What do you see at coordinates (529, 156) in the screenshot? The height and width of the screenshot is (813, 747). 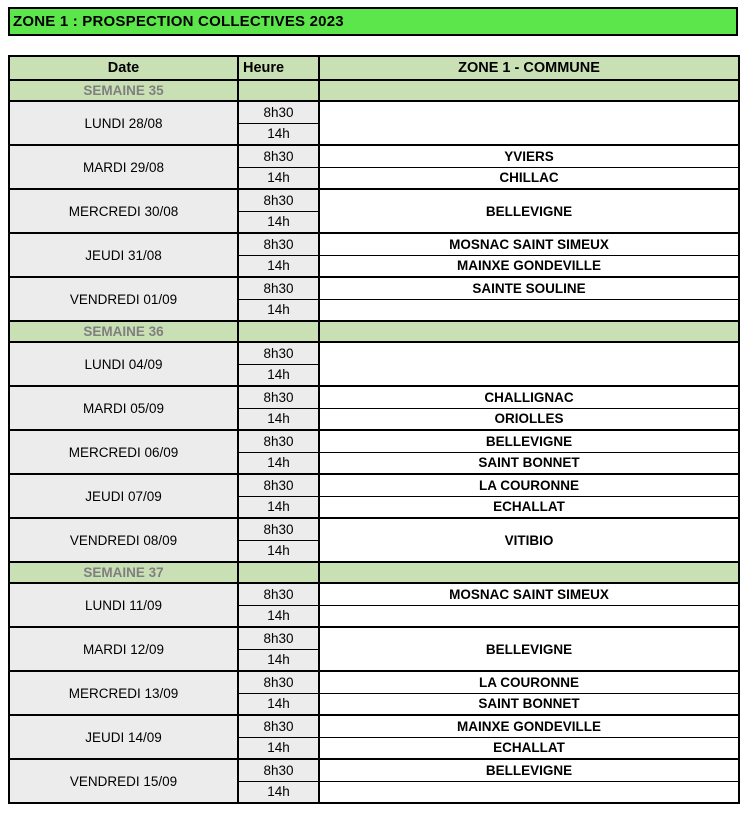 I see `commune-cell: YVIERS` at bounding box center [529, 156].